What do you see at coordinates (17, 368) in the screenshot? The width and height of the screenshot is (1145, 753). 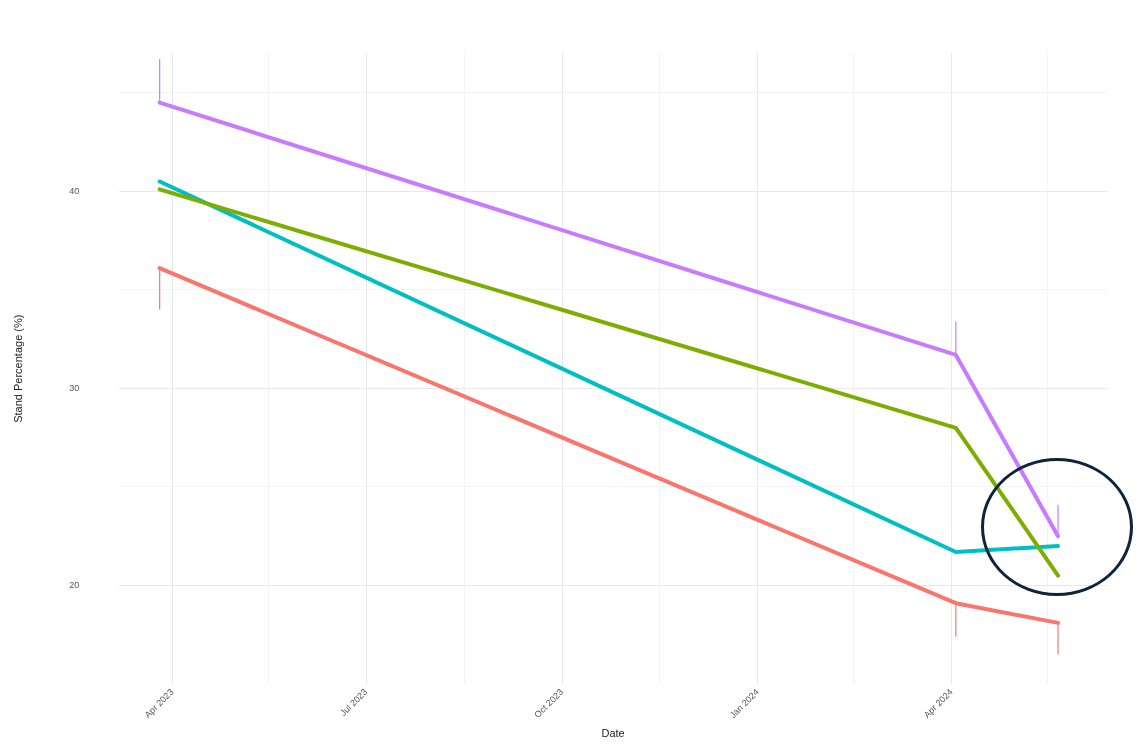 I see `y-axis-title: Stand Percentage (%)` at bounding box center [17, 368].